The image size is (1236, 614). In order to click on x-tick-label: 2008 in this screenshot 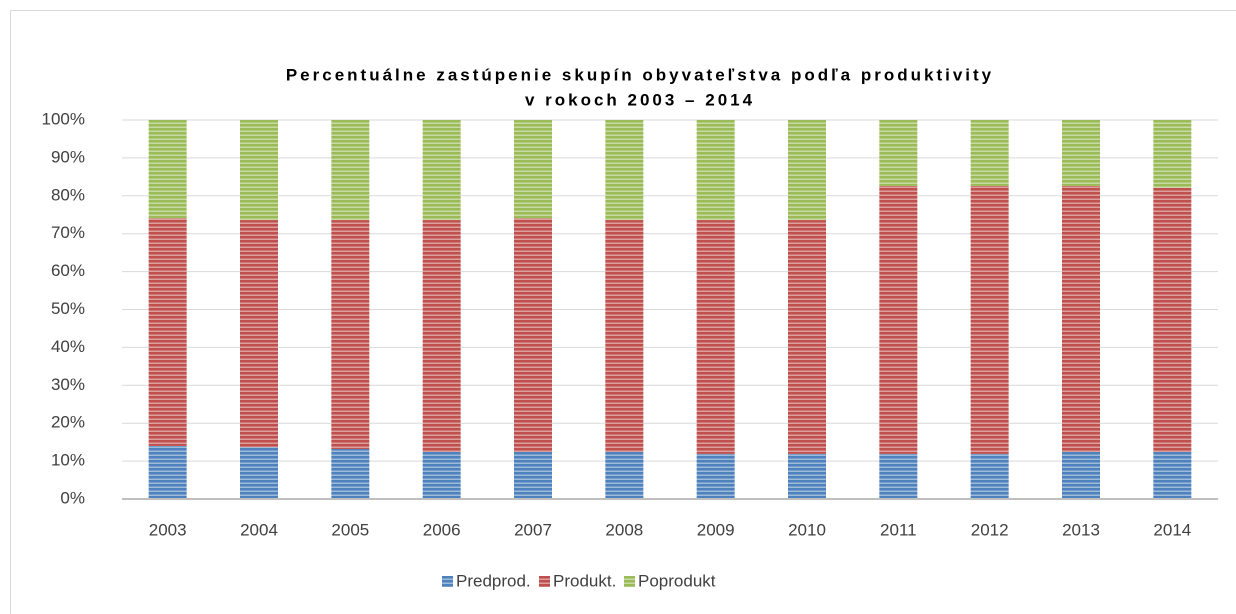, I will do `click(624, 529)`.